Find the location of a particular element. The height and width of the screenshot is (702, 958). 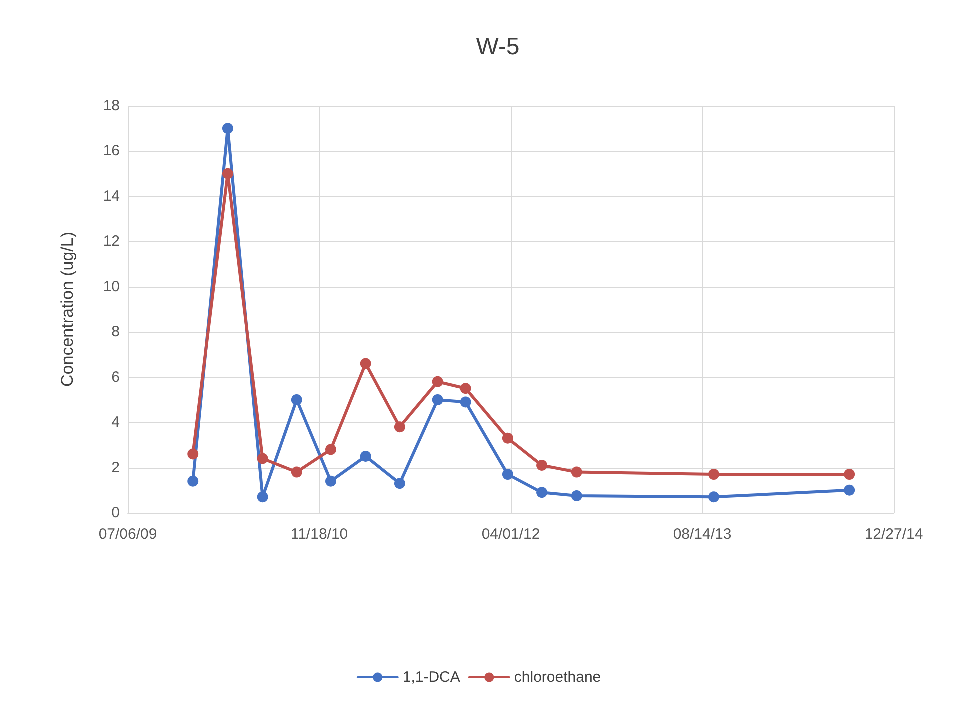

y-tick-label: 2 is located at coordinates (116, 467).